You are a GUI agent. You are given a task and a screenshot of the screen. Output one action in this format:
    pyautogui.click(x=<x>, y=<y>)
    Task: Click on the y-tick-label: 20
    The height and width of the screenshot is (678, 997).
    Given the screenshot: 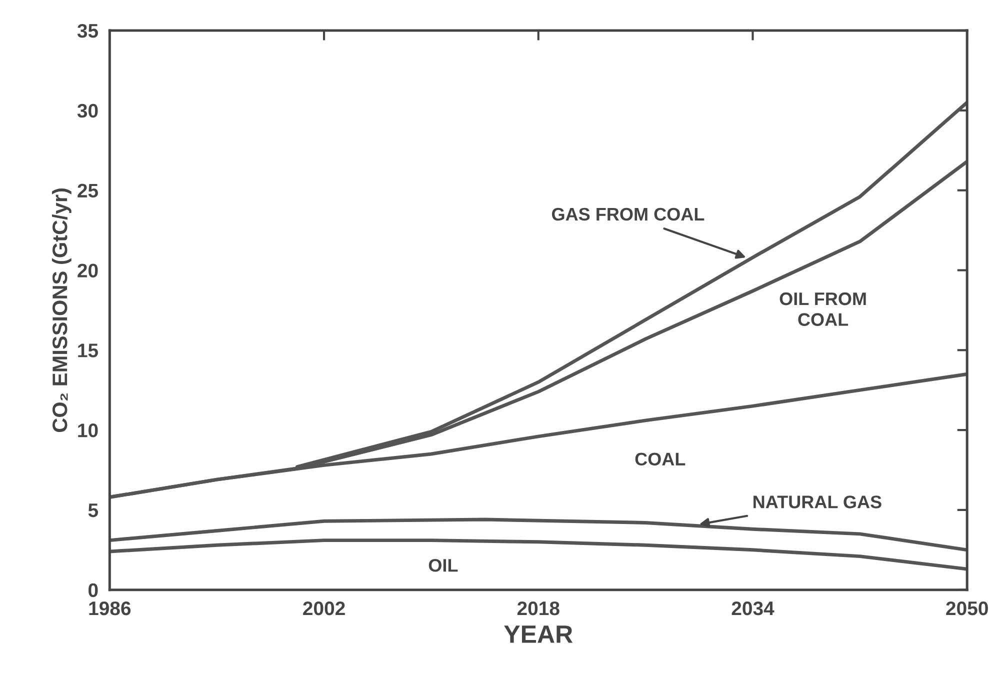 What is the action you would take?
    pyautogui.click(x=88, y=271)
    